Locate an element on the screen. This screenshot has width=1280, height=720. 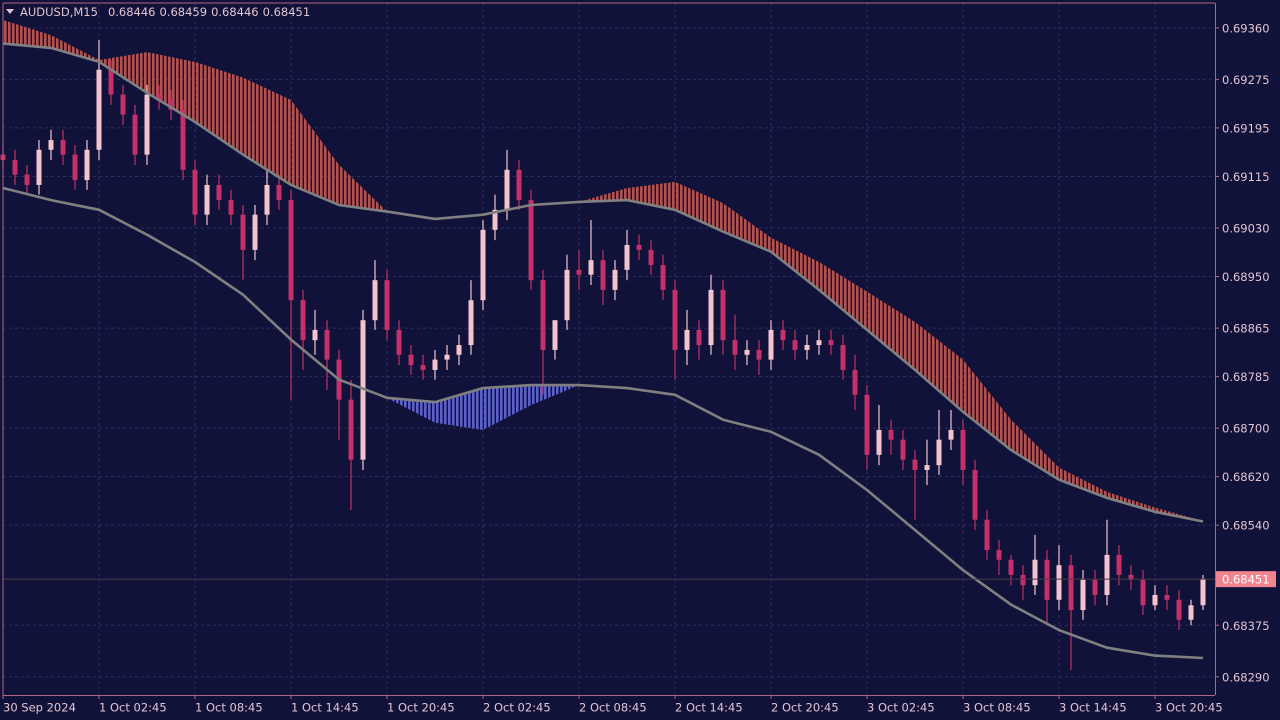
y-tick-label: 0.69360 is located at coordinates (1246, 28).